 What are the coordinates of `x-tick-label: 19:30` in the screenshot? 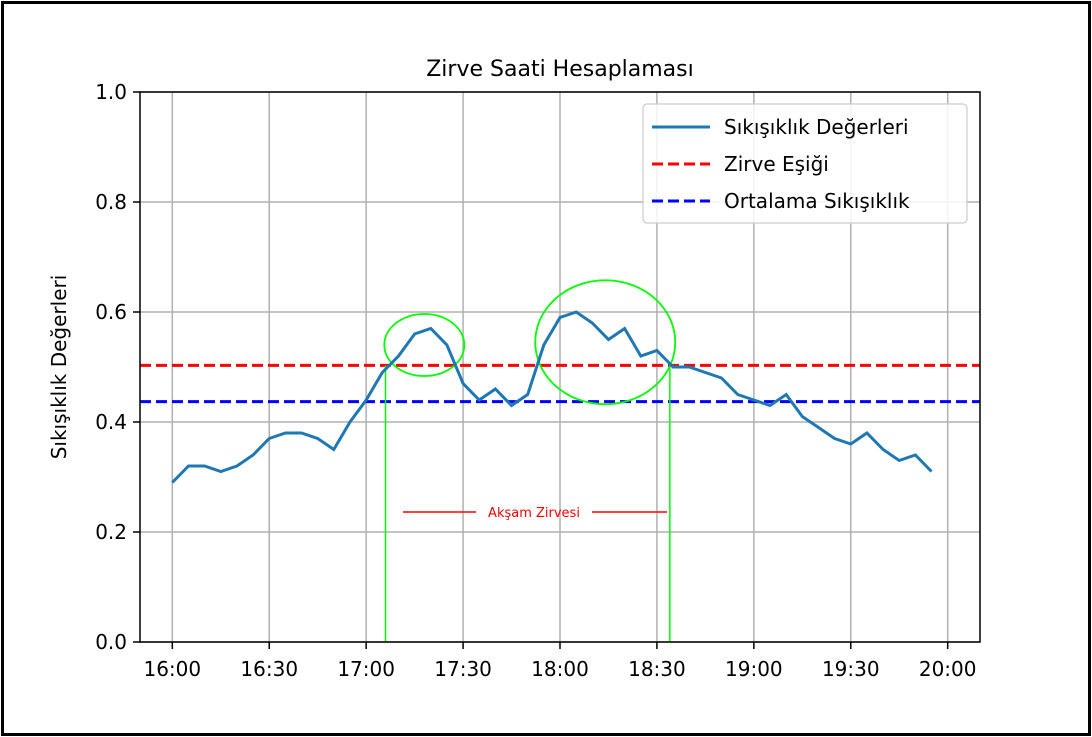 It's located at (851, 669).